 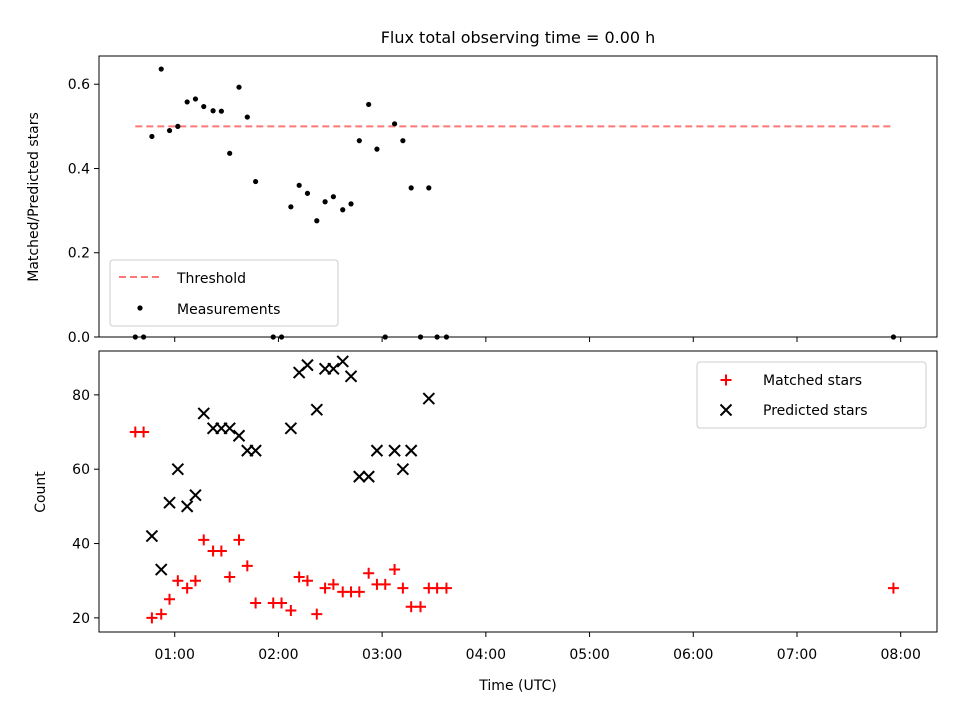 What do you see at coordinates (538, 339) in the screenshot?
I see `top-x-ticks` at bounding box center [538, 339].